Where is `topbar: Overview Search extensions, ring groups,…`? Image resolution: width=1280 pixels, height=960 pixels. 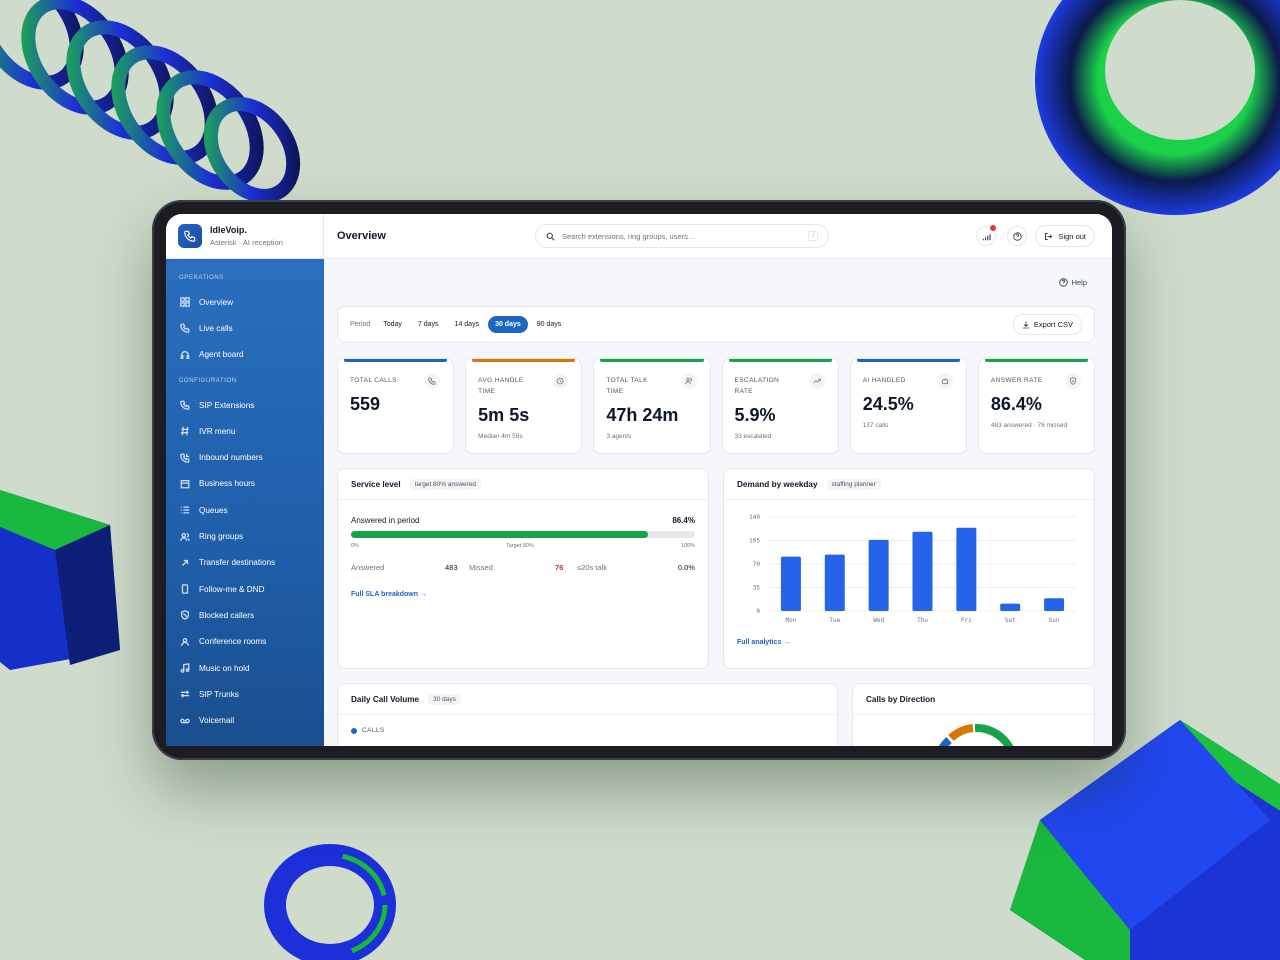
topbar: Overview Search extensions, ring groups,… is located at coordinates (718, 236).